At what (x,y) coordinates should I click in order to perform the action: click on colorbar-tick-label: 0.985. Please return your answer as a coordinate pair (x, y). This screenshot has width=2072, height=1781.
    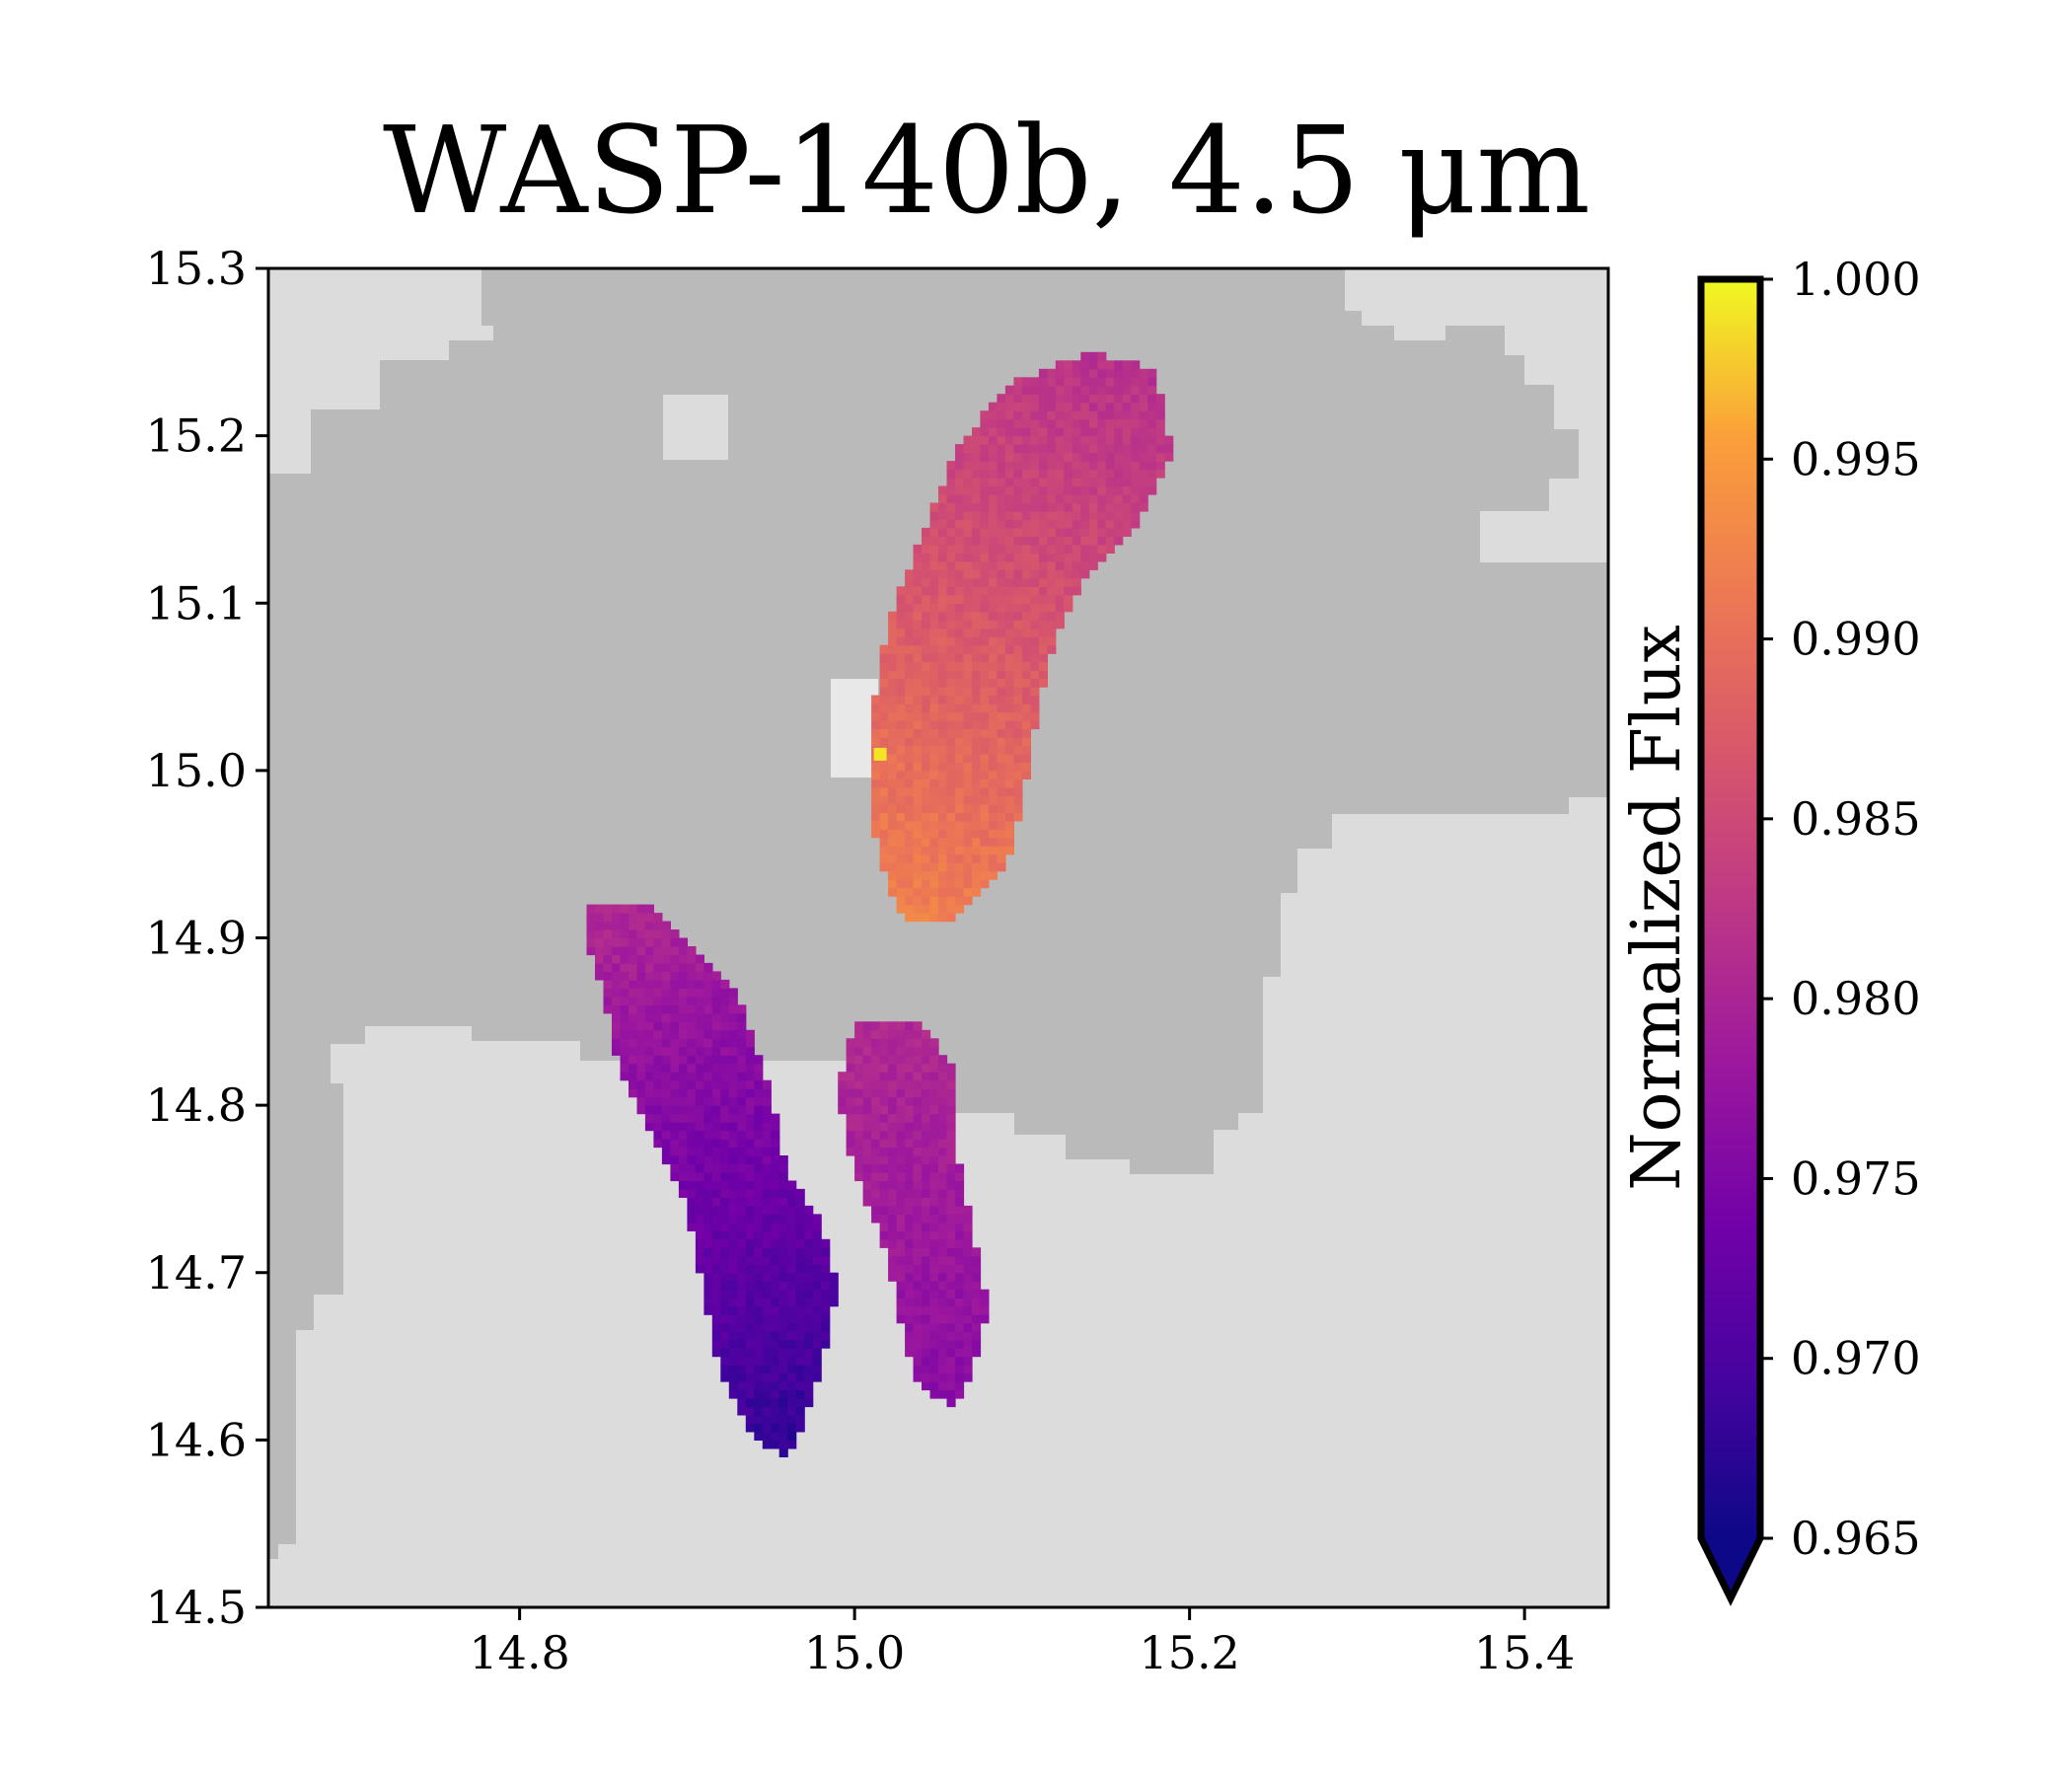
    Looking at the image, I should click on (1856, 819).